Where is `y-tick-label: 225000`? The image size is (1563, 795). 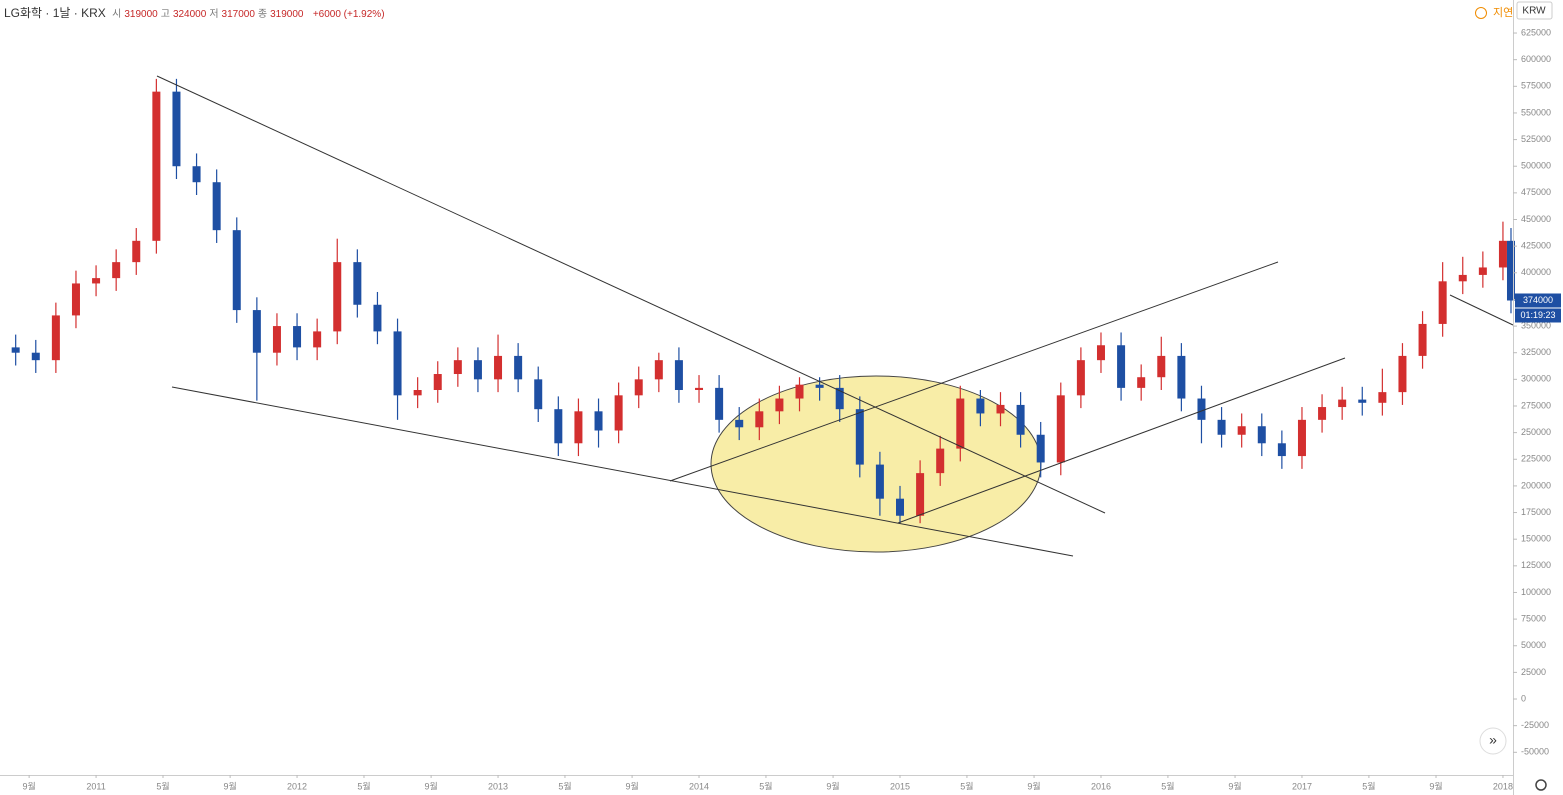
y-tick-label: 225000 is located at coordinates (1536, 459).